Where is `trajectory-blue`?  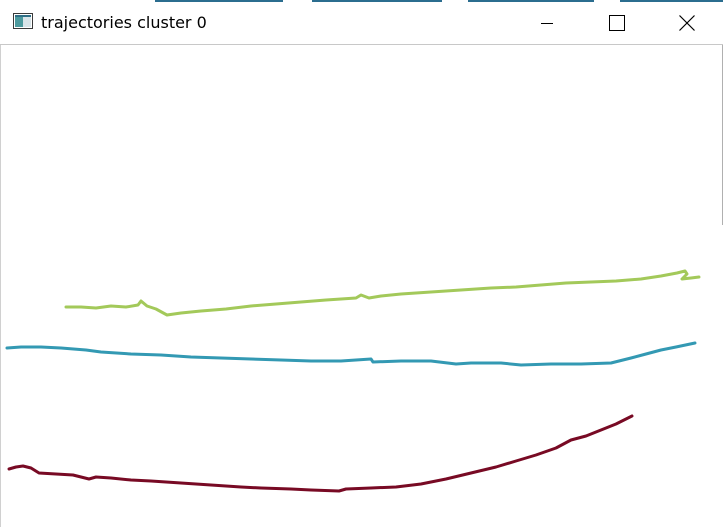
trajectory-blue is located at coordinates (351, 354).